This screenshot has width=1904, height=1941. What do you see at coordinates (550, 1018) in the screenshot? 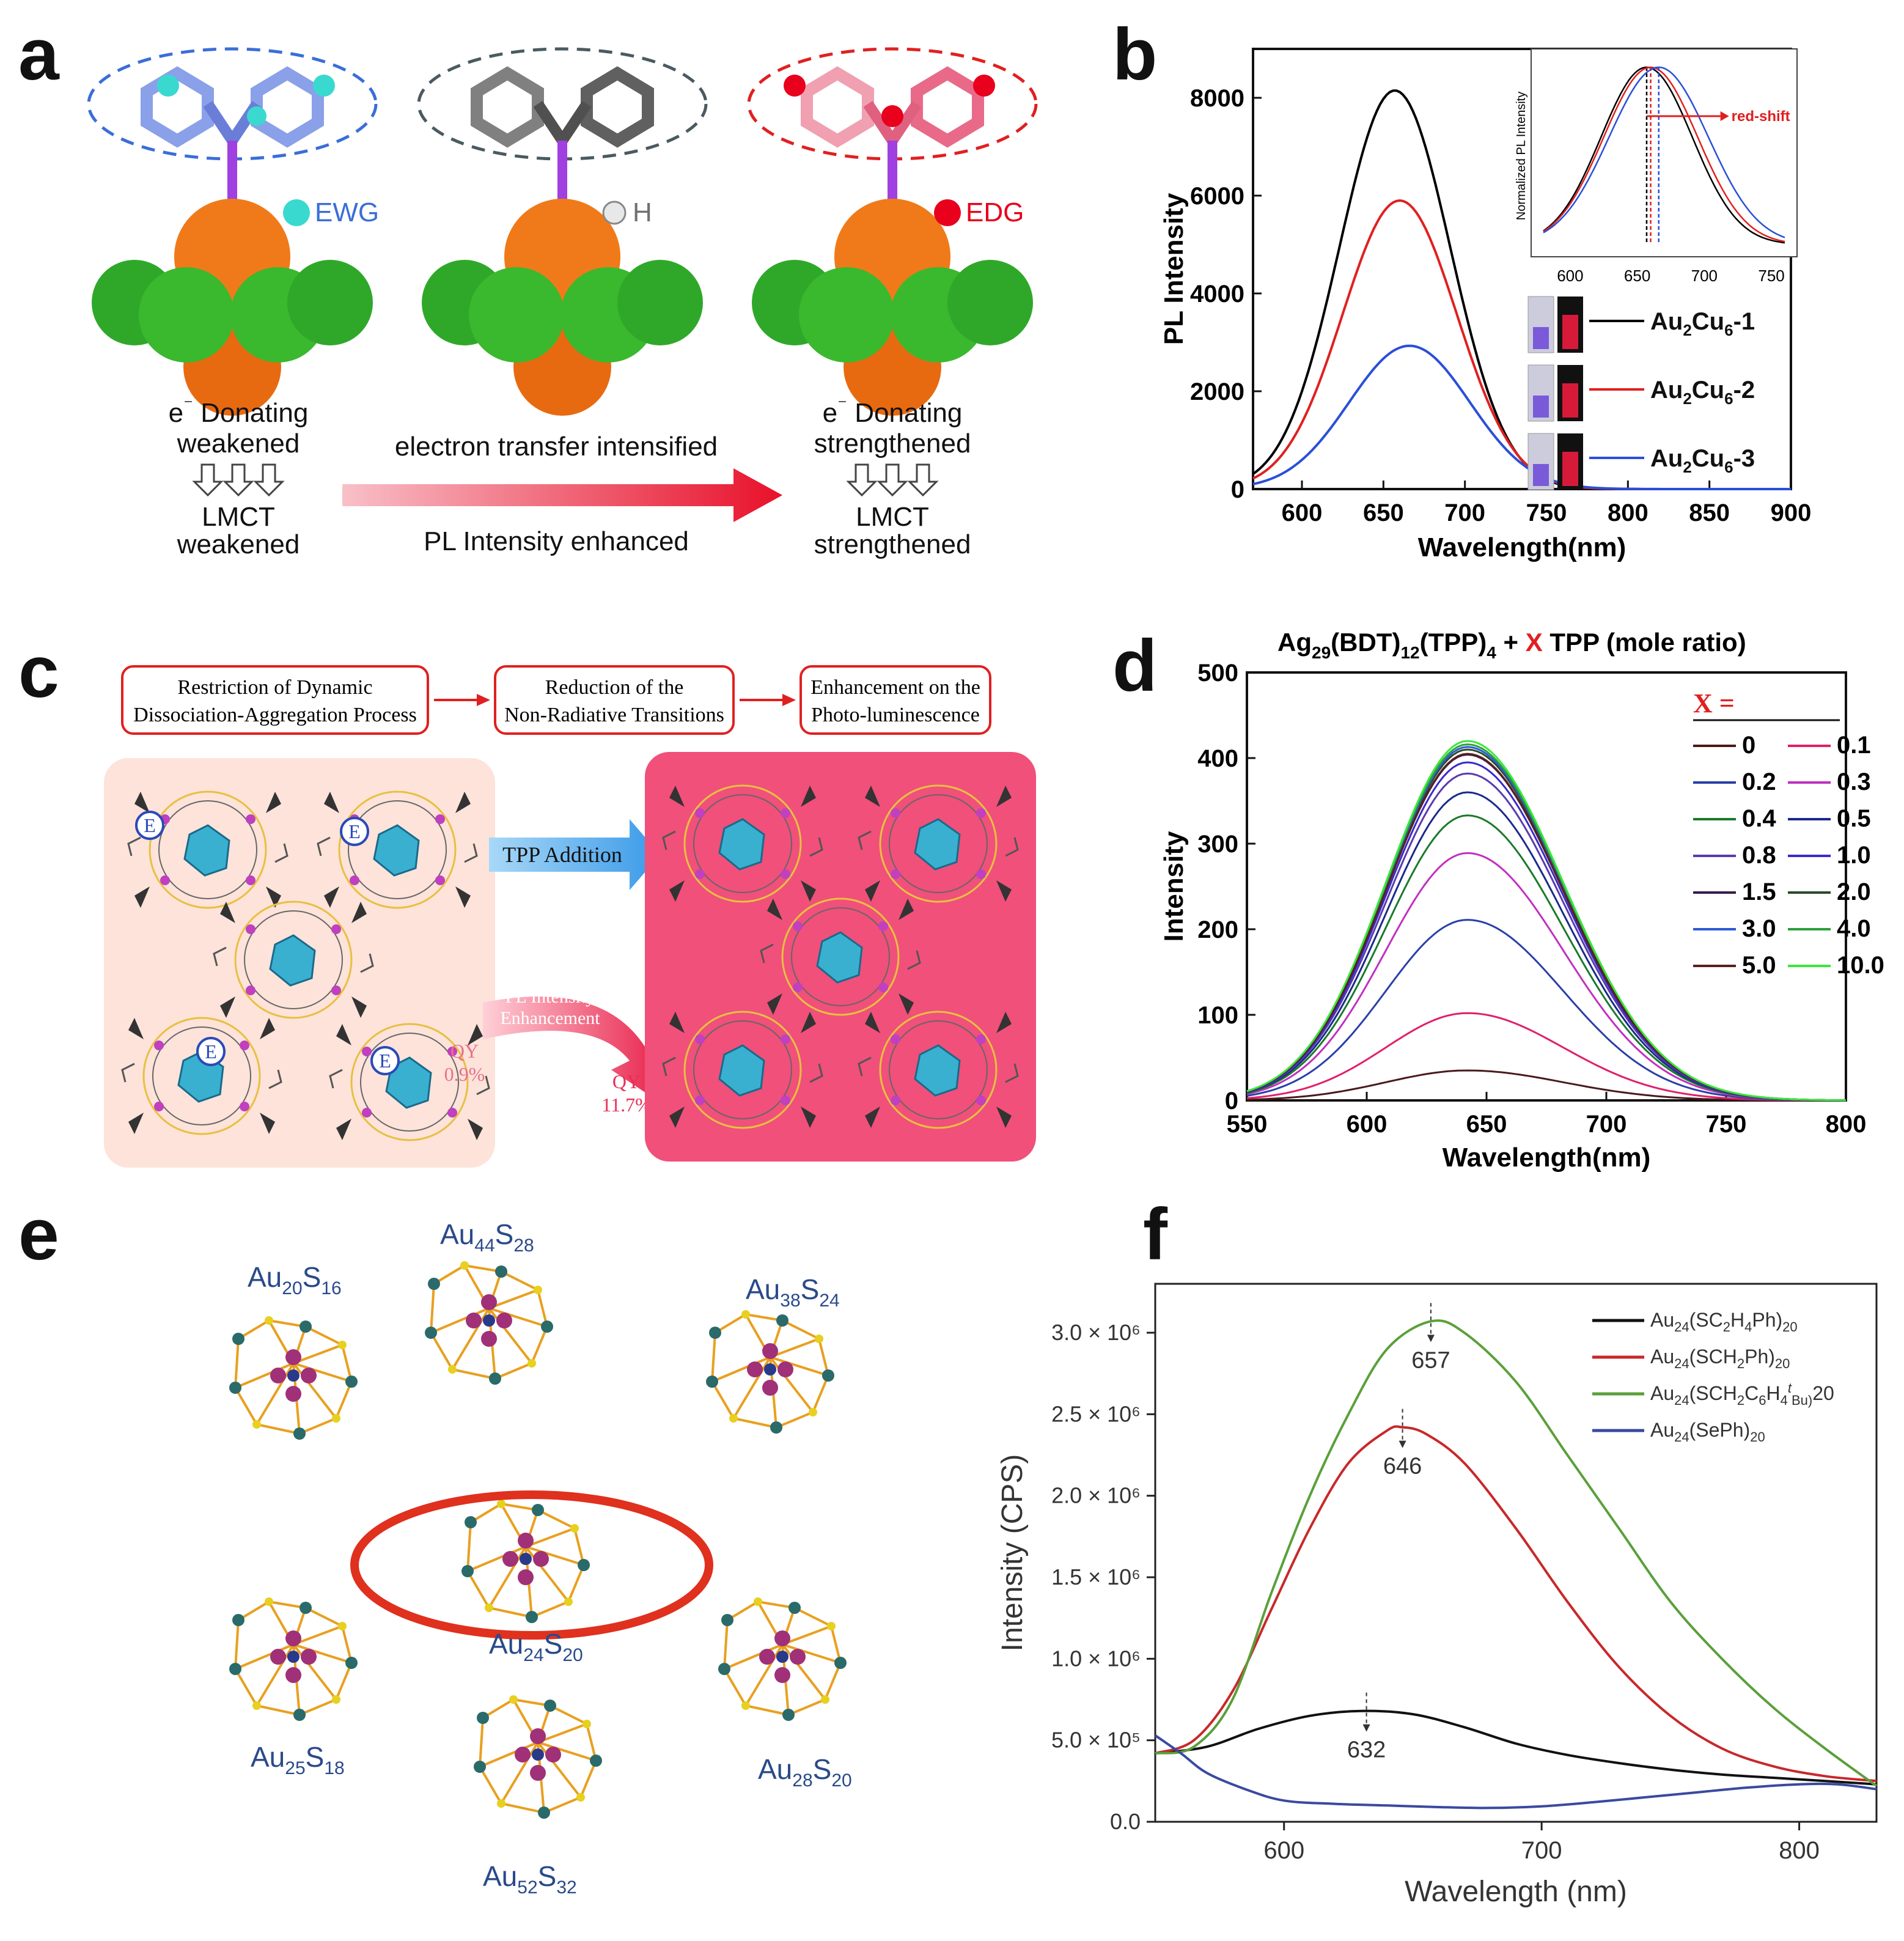
I see `pl-enhancement-label-2: Enhancement` at bounding box center [550, 1018].